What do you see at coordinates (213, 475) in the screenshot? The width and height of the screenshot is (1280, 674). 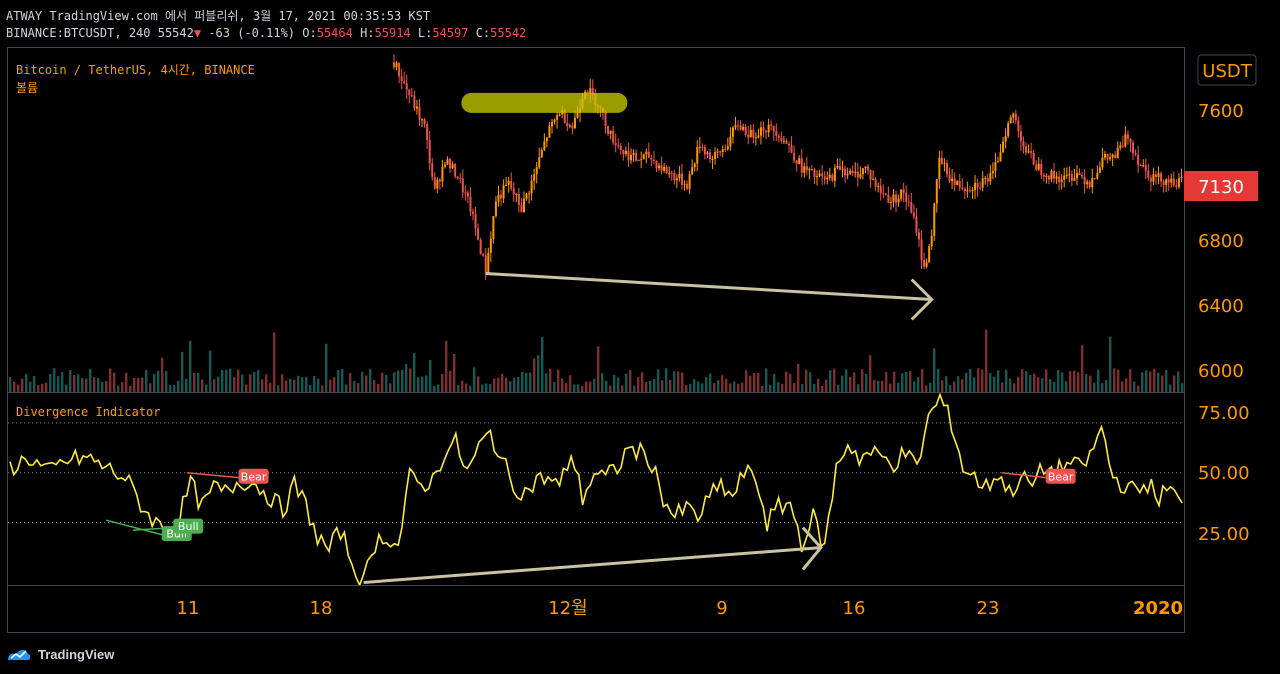 I see `bear-divergence-line` at bounding box center [213, 475].